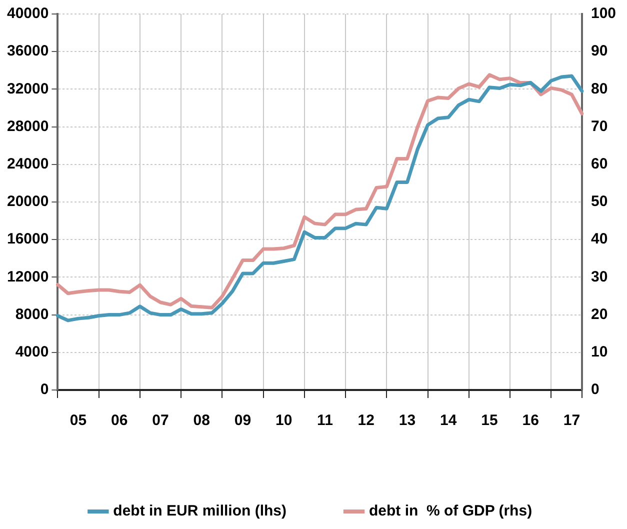 This screenshot has height=529, width=627. I want to click on x-tick-label: 17, so click(571, 421).